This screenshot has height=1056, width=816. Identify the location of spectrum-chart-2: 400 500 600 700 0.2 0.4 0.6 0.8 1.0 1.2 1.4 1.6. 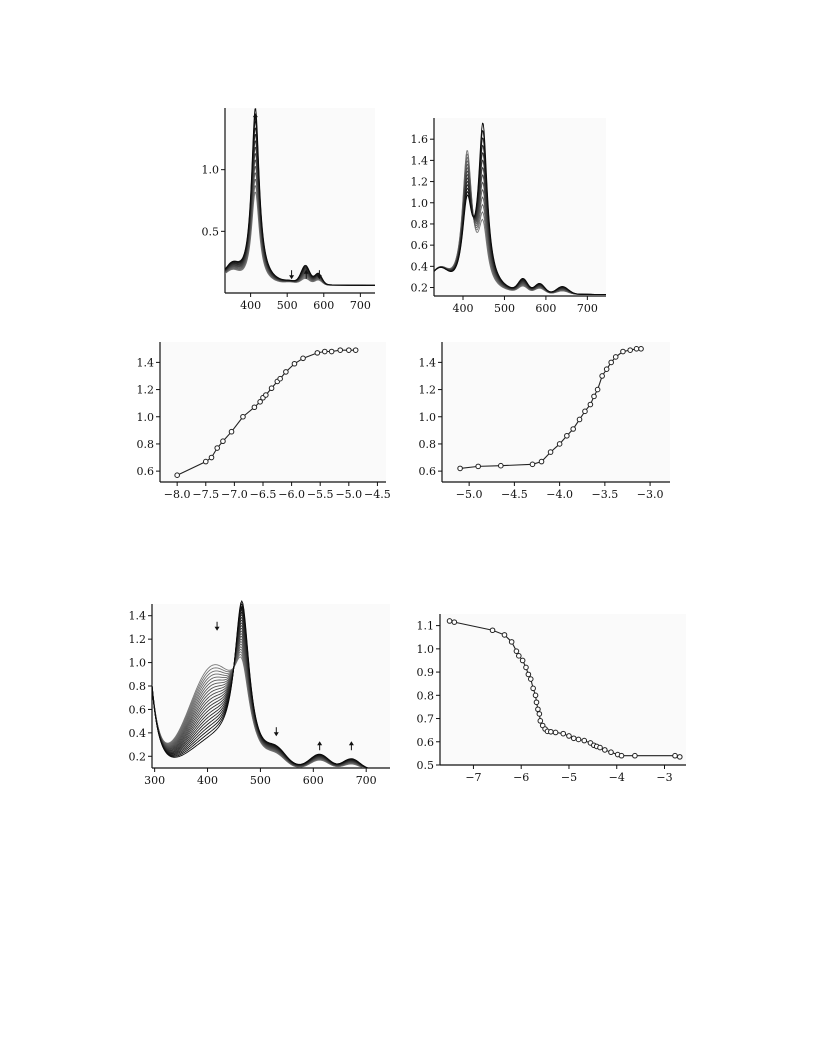
(505, 213).